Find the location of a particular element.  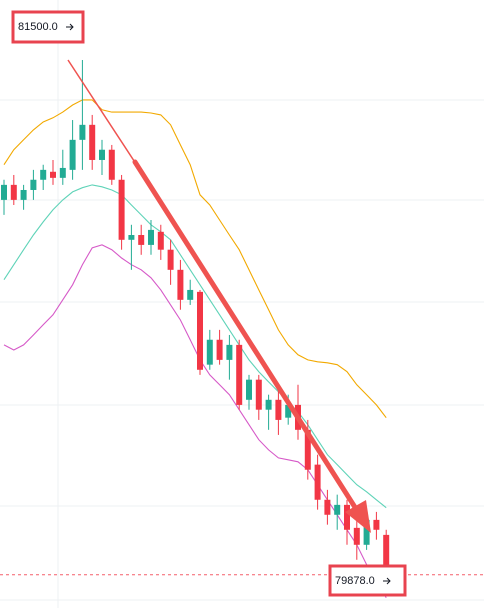

high-label: 81500.0 is located at coordinates (38, 27).